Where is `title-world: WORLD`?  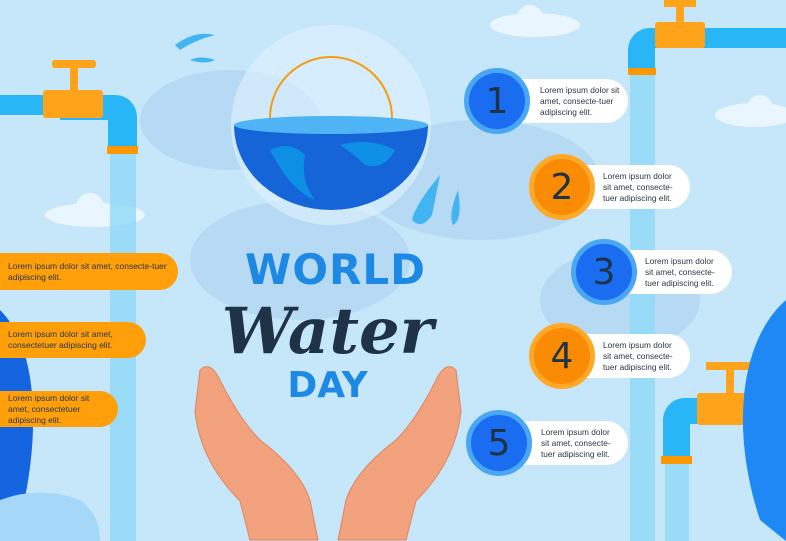 title-world: WORLD is located at coordinates (335, 269).